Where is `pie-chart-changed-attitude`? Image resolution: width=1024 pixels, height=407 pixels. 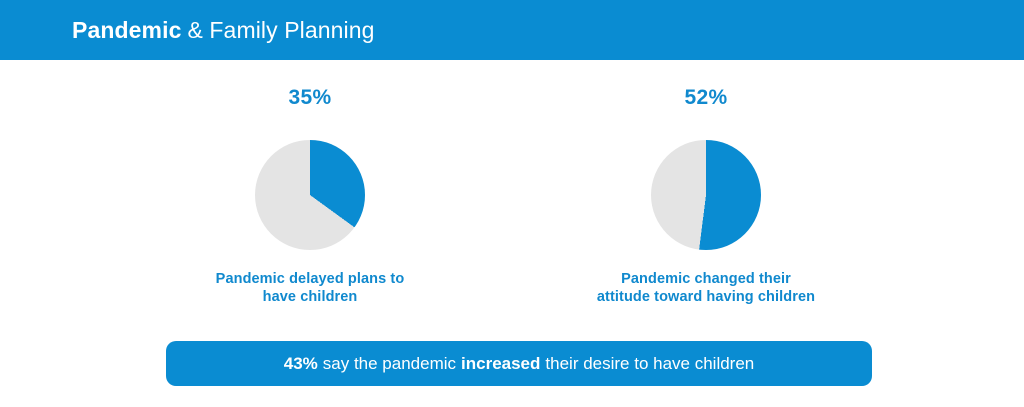 pie-chart-changed-attitude is located at coordinates (706, 195).